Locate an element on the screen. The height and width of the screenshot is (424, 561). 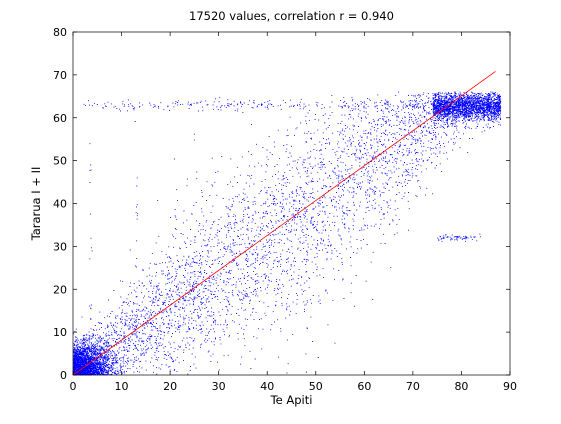
y-axis-label: Tararua I + II is located at coordinates (36, 204).